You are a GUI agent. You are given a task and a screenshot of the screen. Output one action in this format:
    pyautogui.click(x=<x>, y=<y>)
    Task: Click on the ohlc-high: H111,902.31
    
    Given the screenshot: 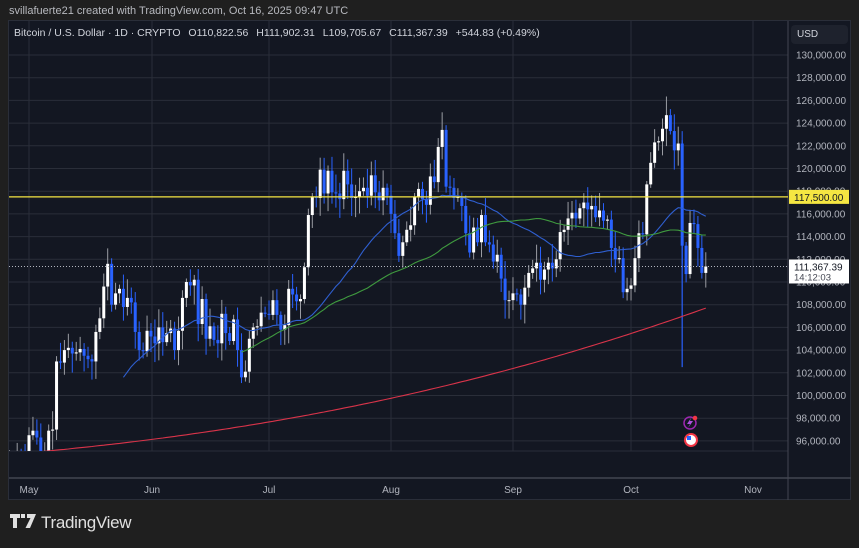 What is the action you would take?
    pyautogui.click(x=285, y=33)
    